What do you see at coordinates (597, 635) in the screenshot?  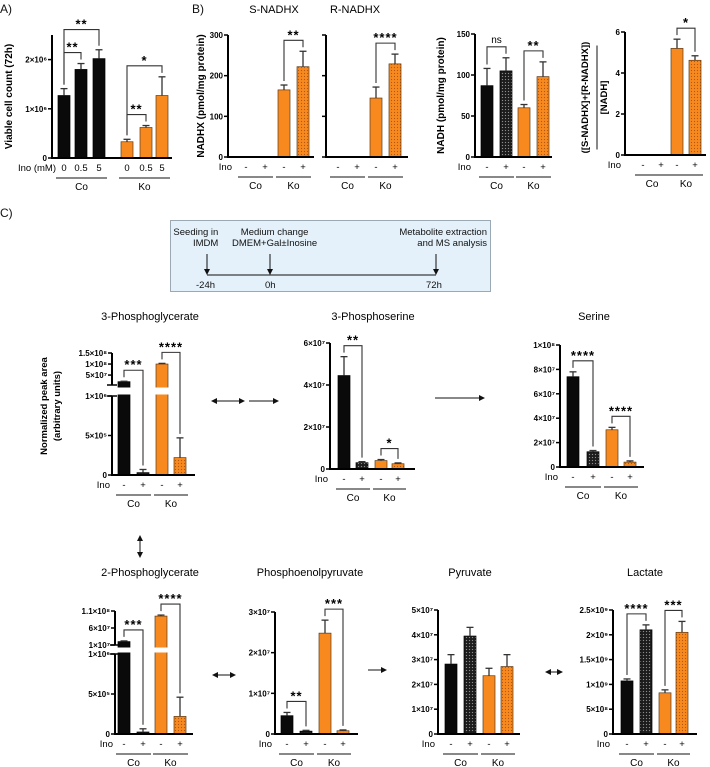 I see `y-tick-label: 2×10⁹` at bounding box center [597, 635].